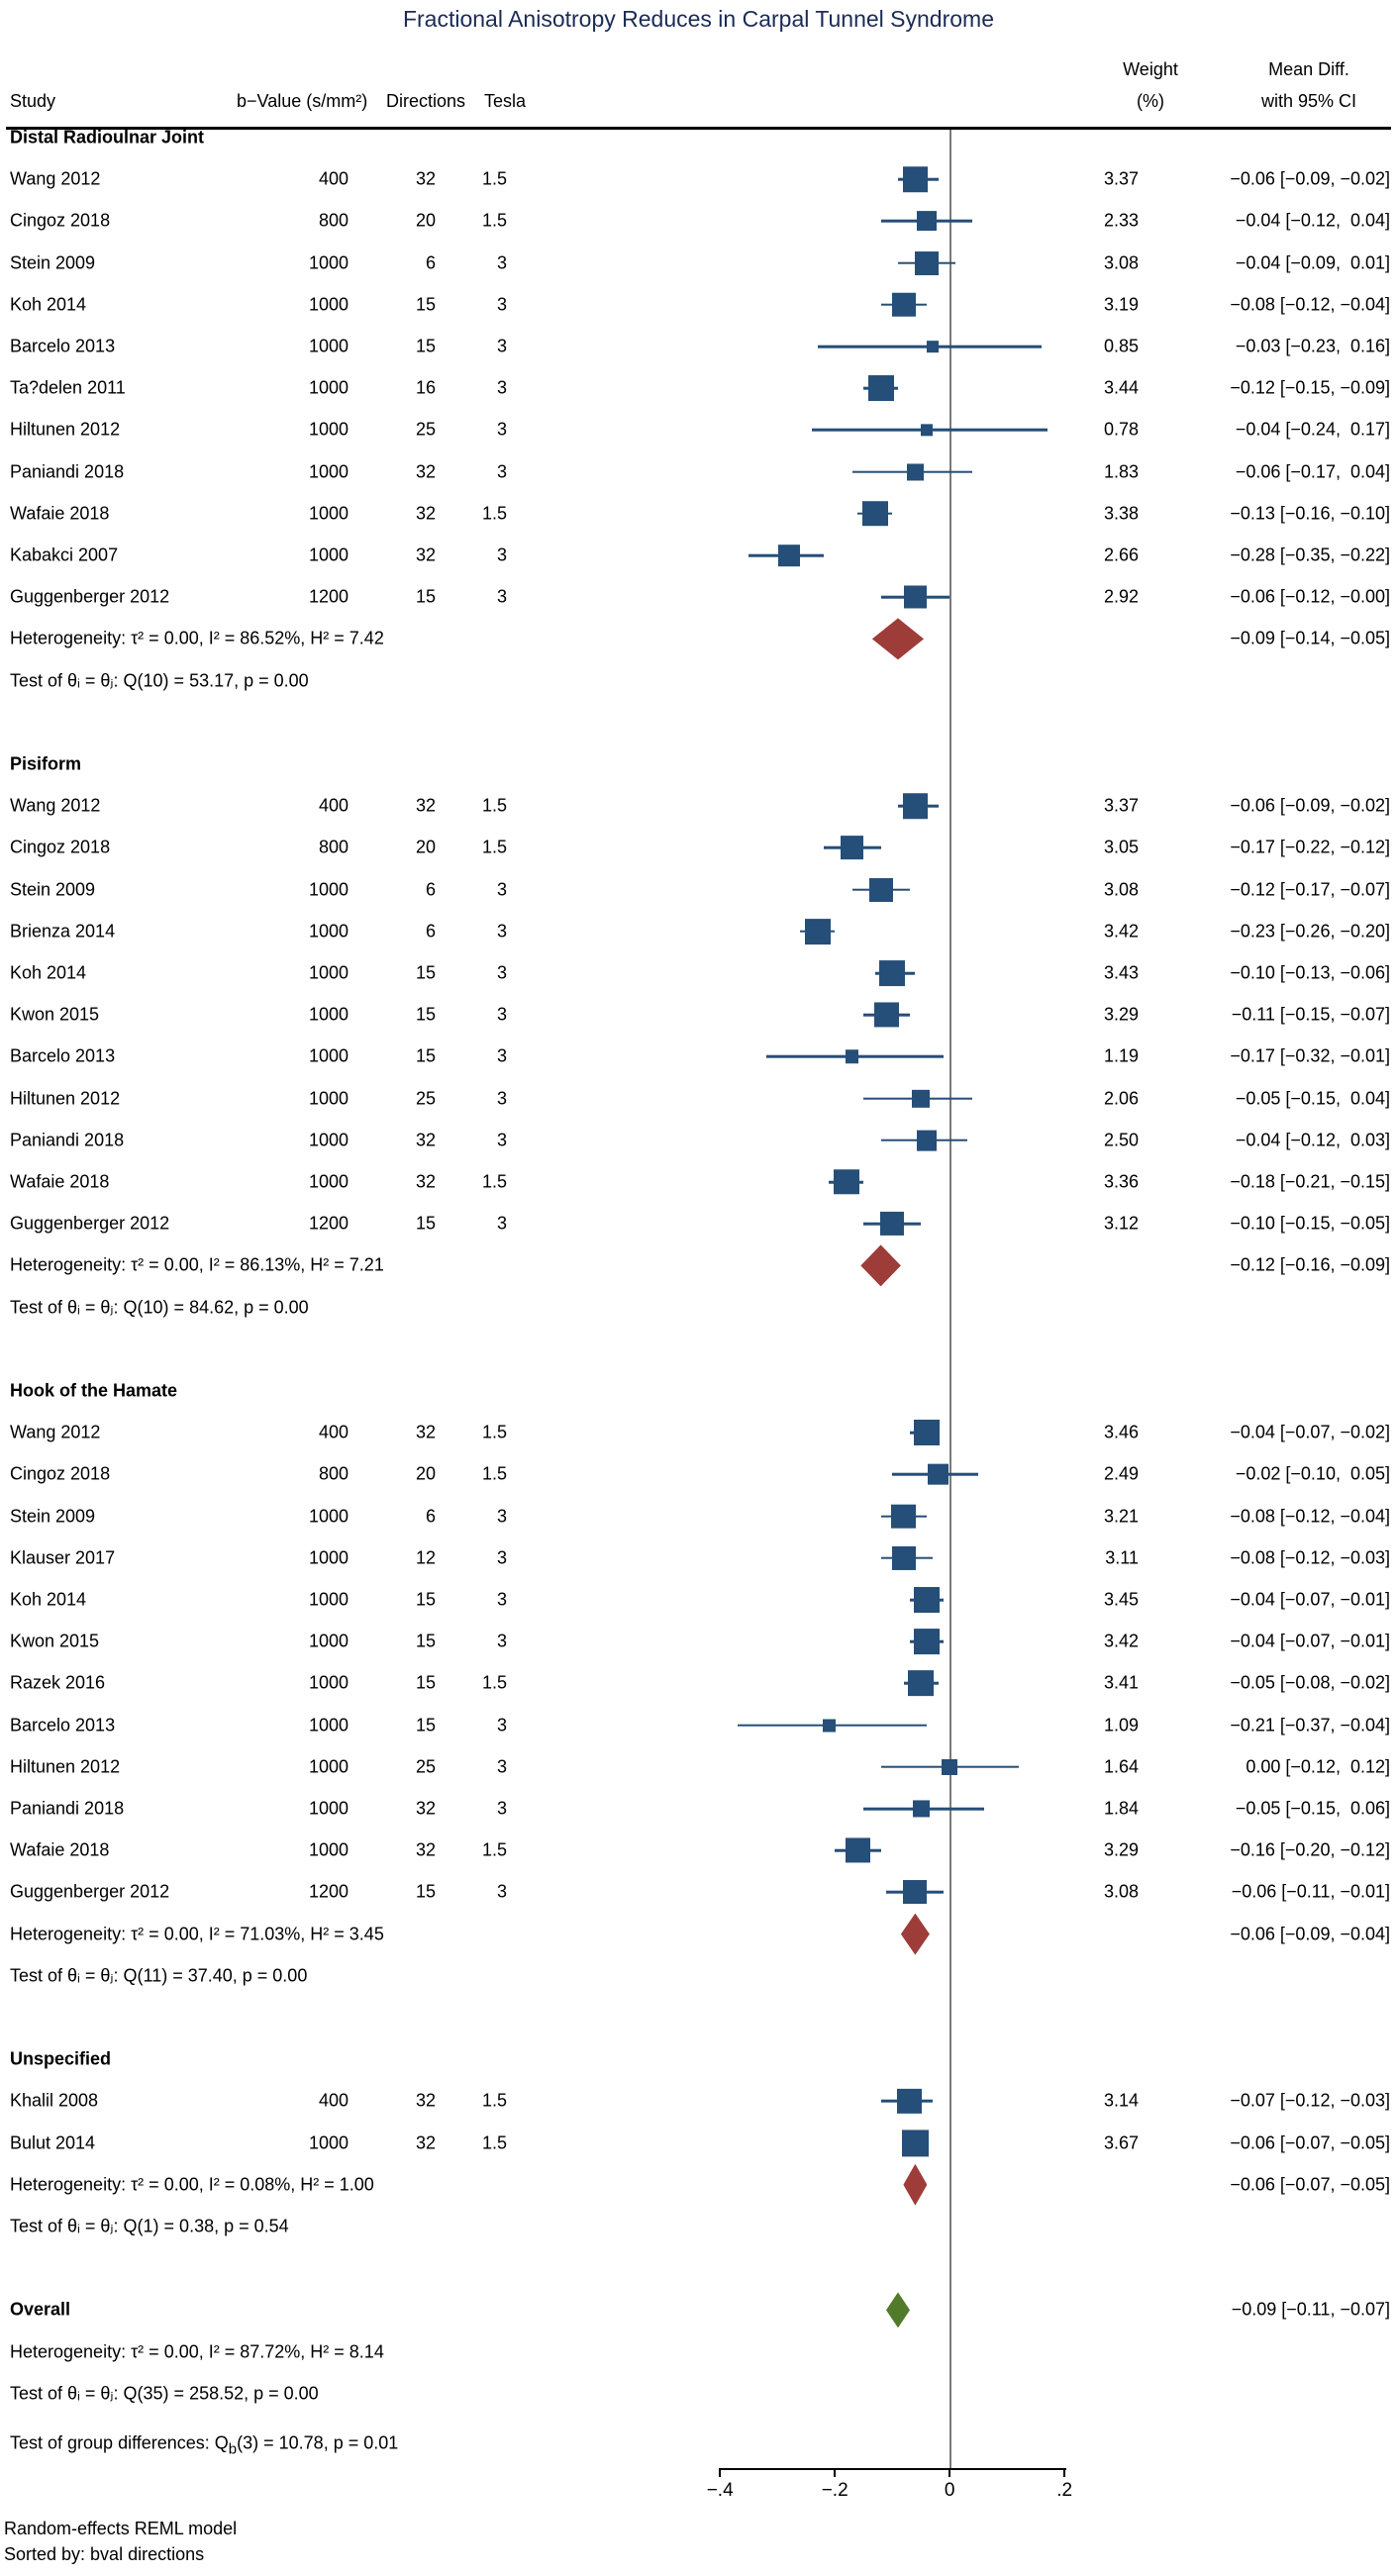  Describe the element at coordinates (698, 1600) in the screenshot. I see `study-row: Koh 2014 1000 15 3 3.45 −0.04 [−0.07, −0.01]` at that location.